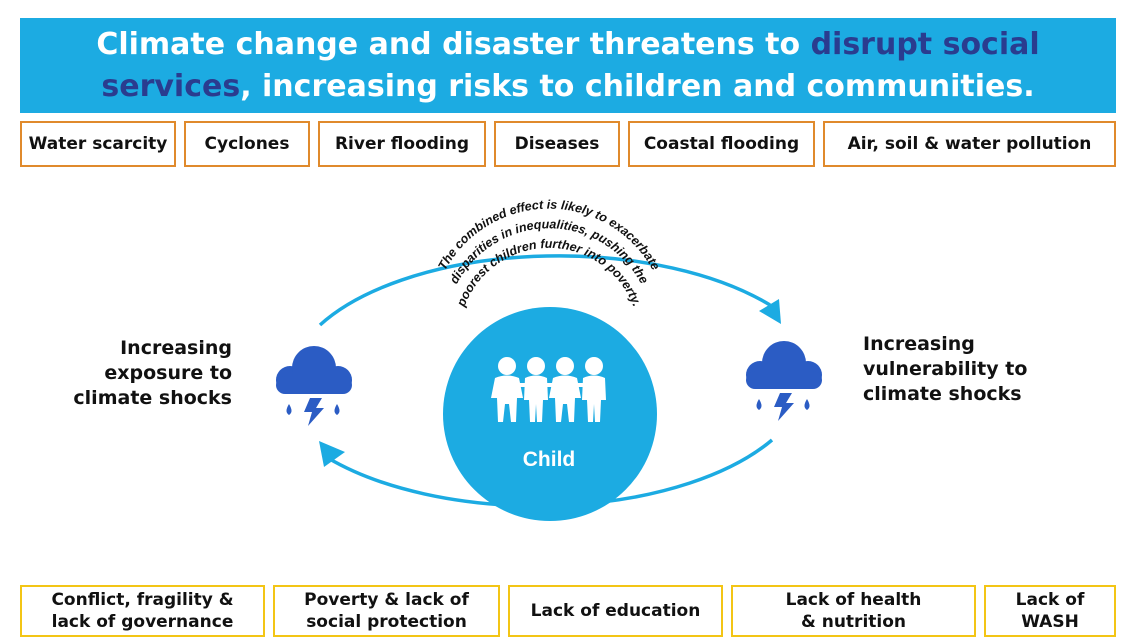 The image size is (1140, 641). What do you see at coordinates (548, 389) in the screenshot?
I see `children-icon` at bounding box center [548, 389].